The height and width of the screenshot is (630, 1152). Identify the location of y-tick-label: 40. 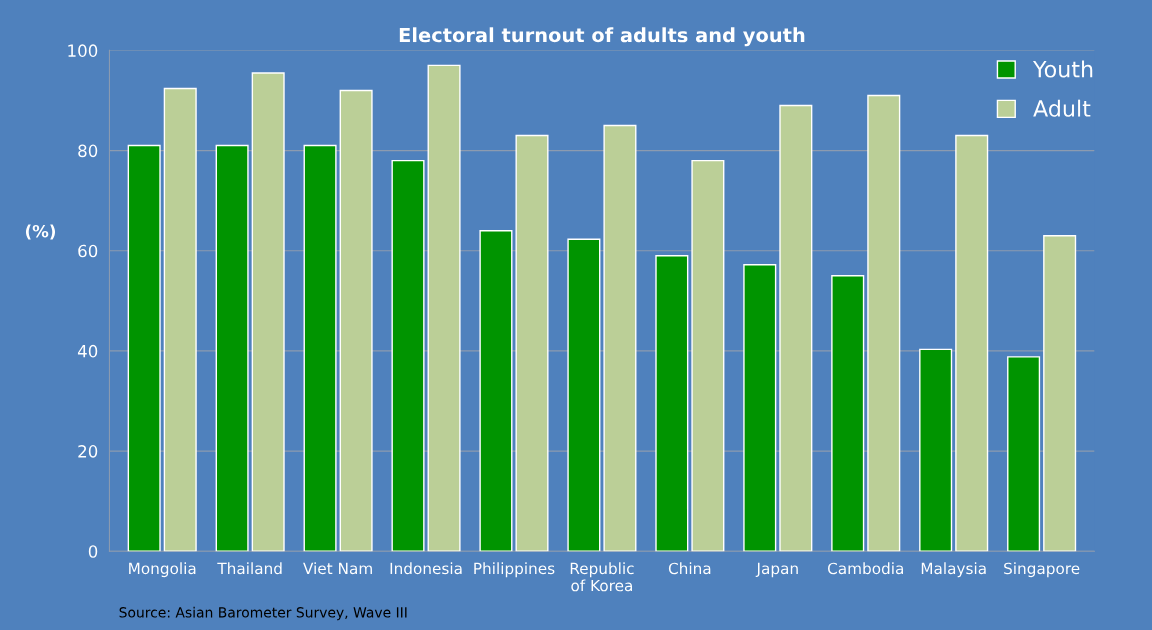
(87, 351).